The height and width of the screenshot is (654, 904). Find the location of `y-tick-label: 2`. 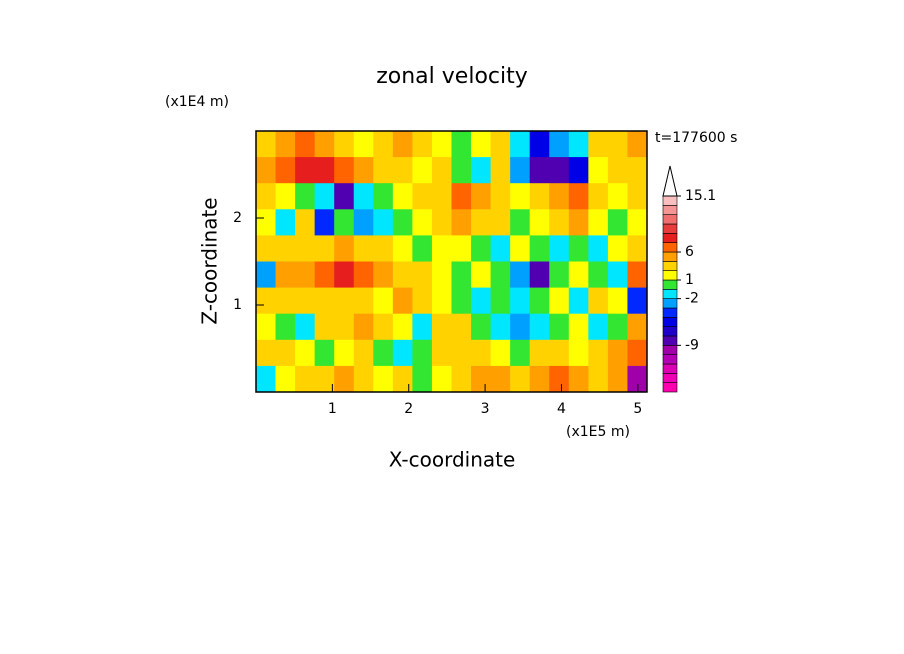

y-tick-label: 2 is located at coordinates (237, 218).